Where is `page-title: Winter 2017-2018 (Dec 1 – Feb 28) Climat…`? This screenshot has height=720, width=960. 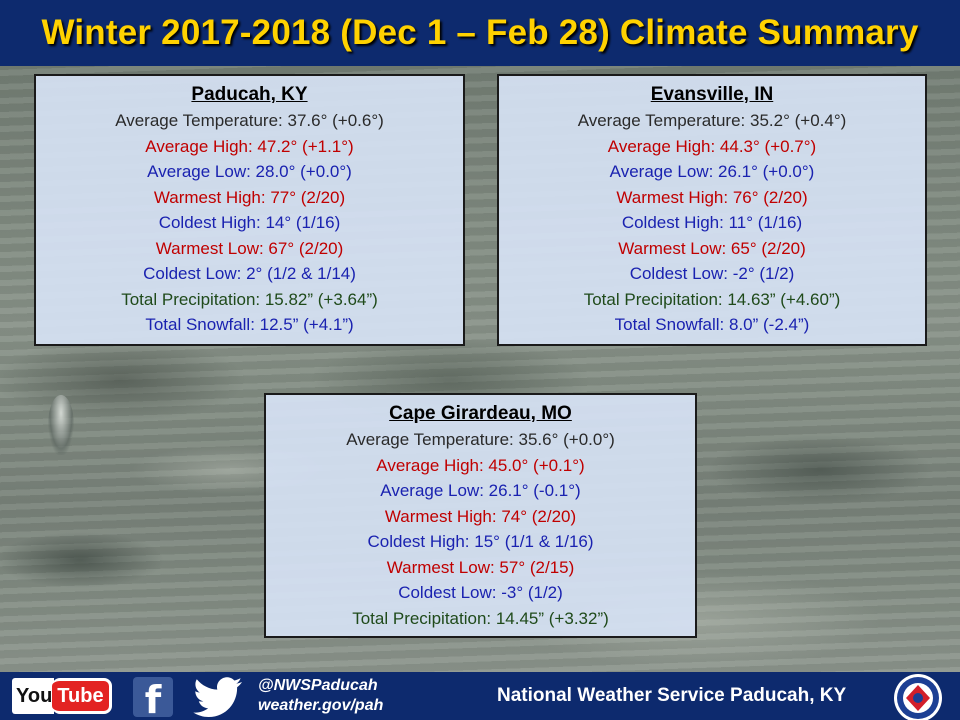 page-title: Winter 2017-2018 (Dec 1 – Feb 28) Climat… is located at coordinates (480, 32).